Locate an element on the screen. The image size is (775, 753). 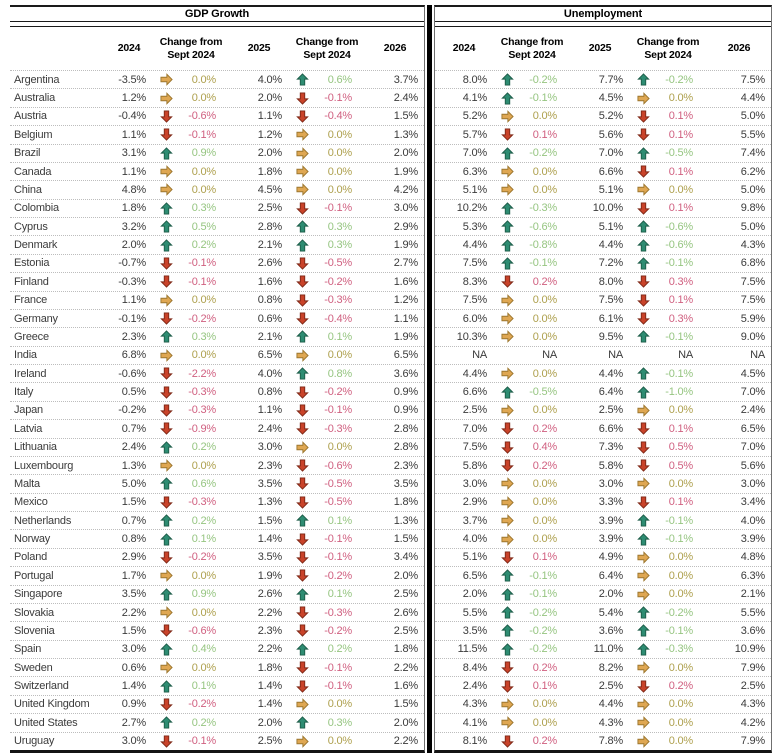
gdp-2025-value: 3.5% is located at coordinates (269, 483).